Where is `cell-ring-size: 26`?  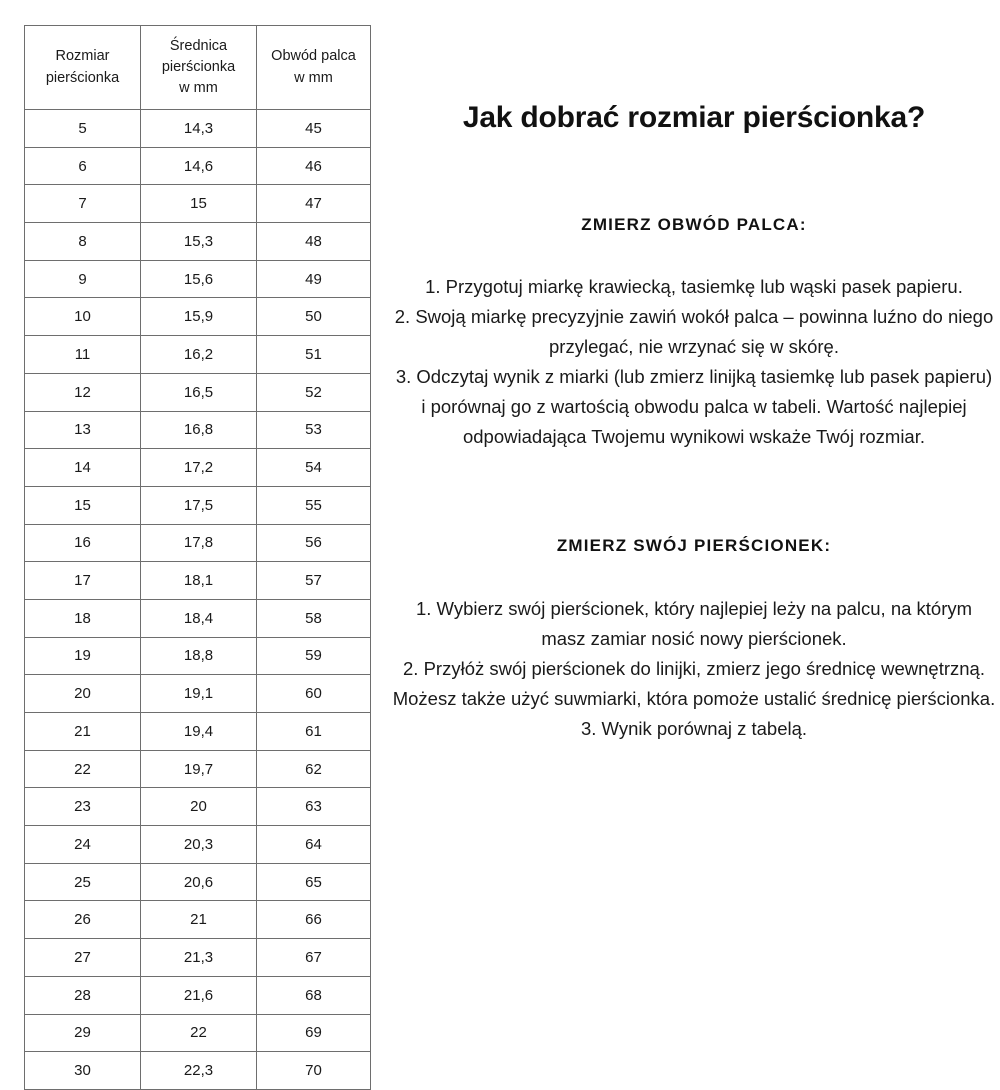
cell-ring-size: 26 is located at coordinates (82, 920).